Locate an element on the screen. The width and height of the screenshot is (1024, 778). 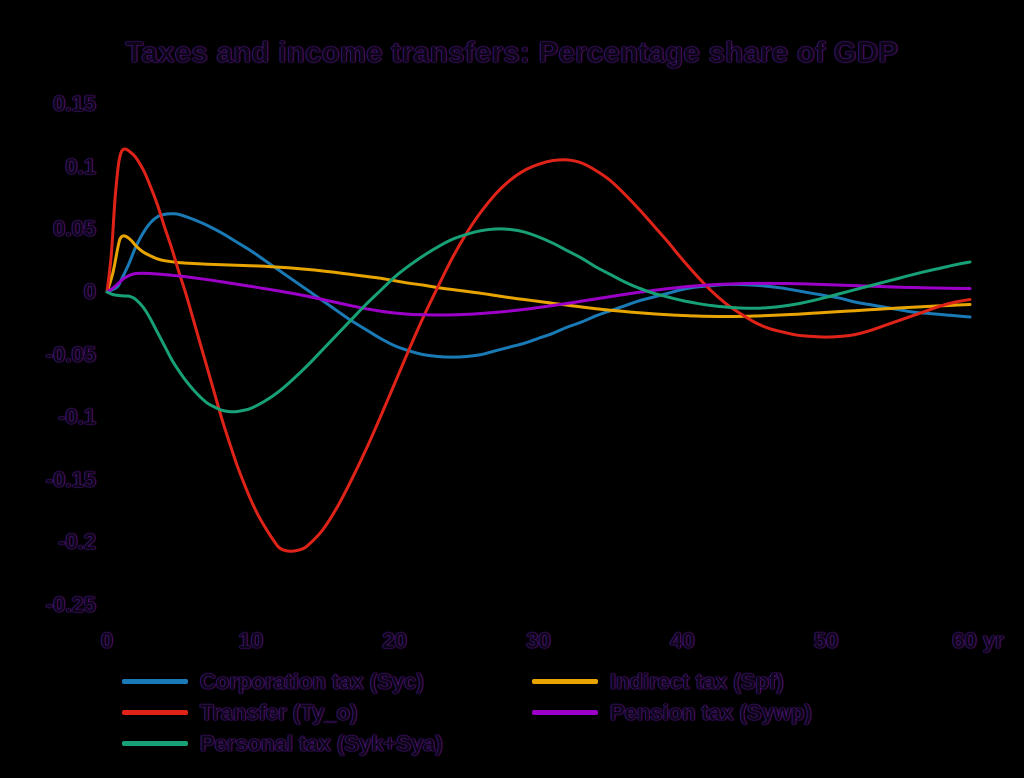
legend-swatch-syc is located at coordinates (155, 681).